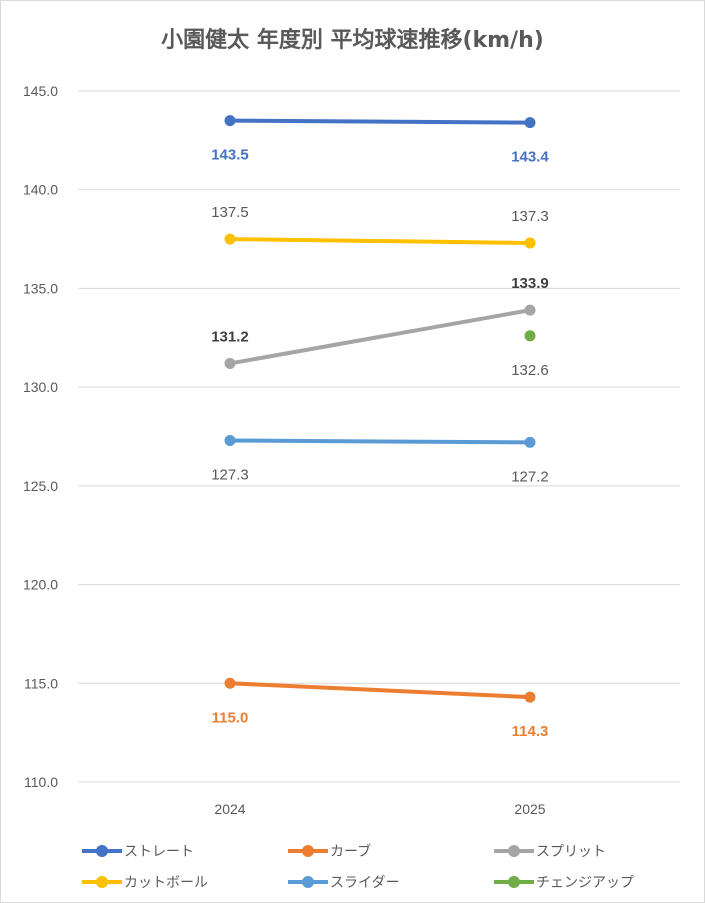 The width and height of the screenshot is (705, 903). What do you see at coordinates (40, 387) in the screenshot?
I see `y-tick-label: 130.0` at bounding box center [40, 387].